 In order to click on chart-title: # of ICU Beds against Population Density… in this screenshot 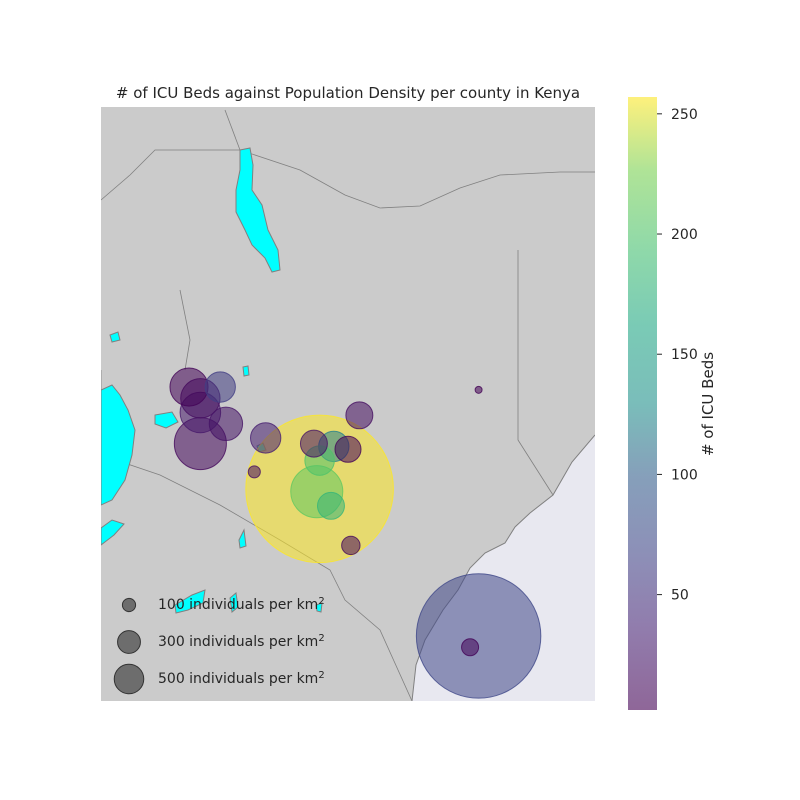, I will do `click(348, 93)`.